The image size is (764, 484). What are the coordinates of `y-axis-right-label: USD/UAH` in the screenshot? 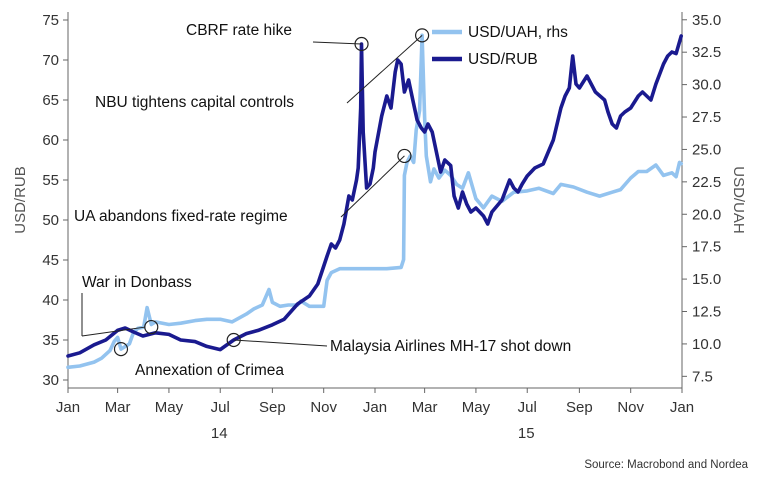 It's located at (738, 200).